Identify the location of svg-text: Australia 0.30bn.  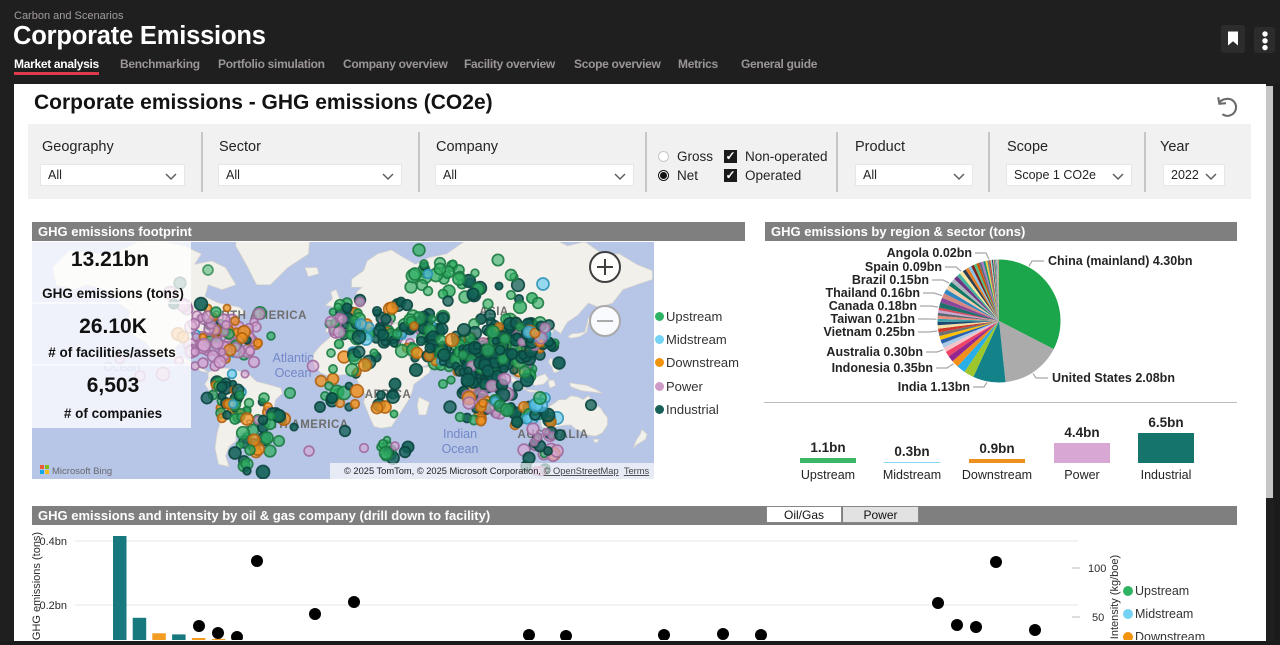
(874, 352).